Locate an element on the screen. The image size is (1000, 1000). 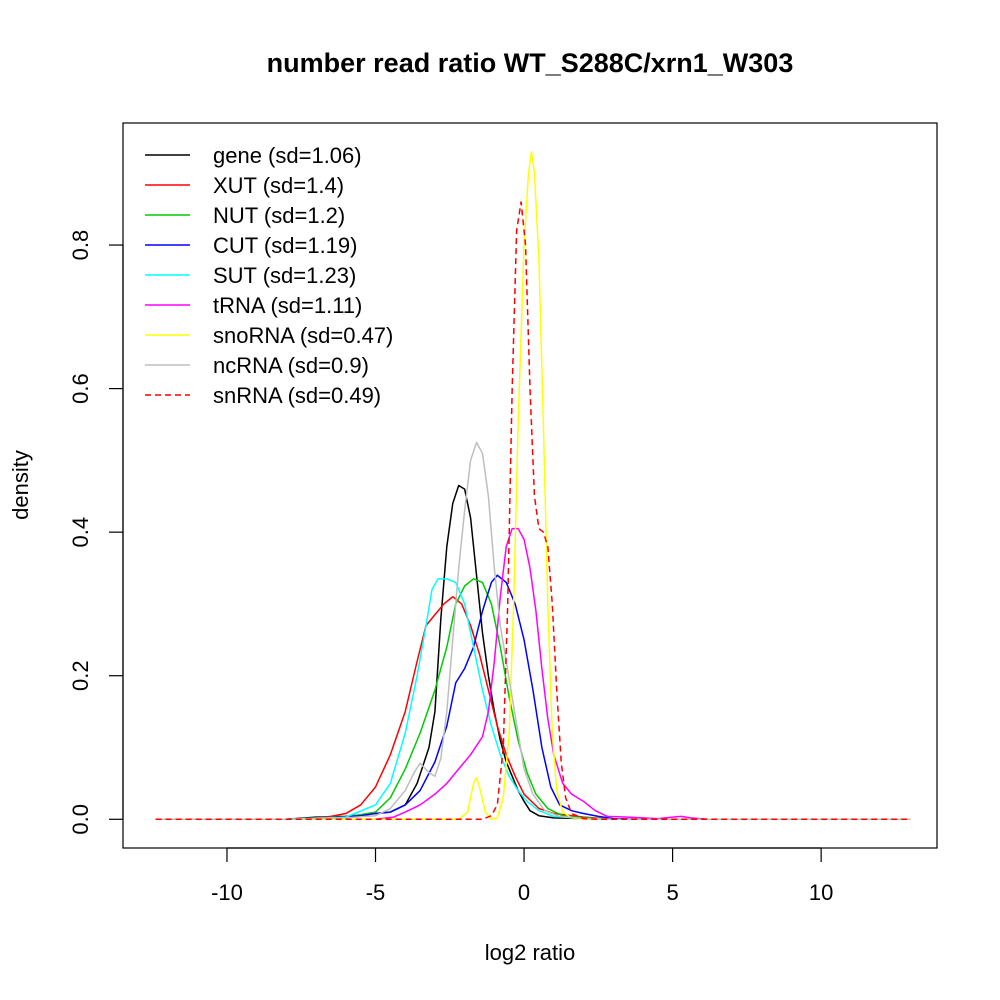
legend-label: XUT (sd=1.4) is located at coordinates (278, 185).